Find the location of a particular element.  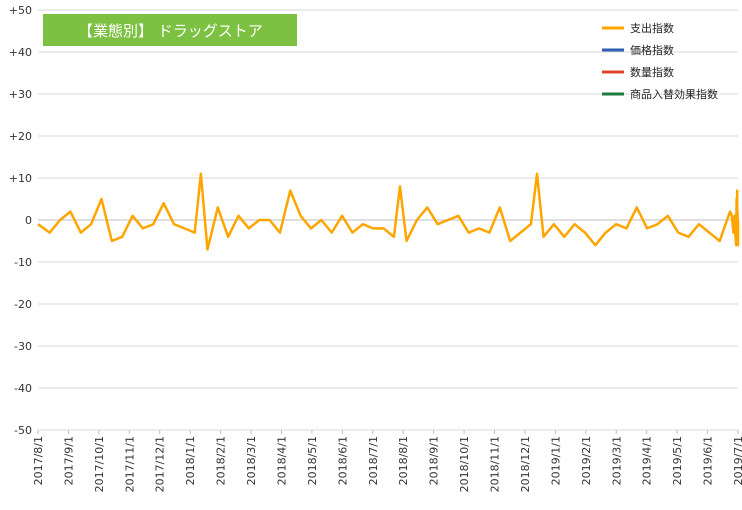

y-tick-label: 0 is located at coordinates (28, 220).